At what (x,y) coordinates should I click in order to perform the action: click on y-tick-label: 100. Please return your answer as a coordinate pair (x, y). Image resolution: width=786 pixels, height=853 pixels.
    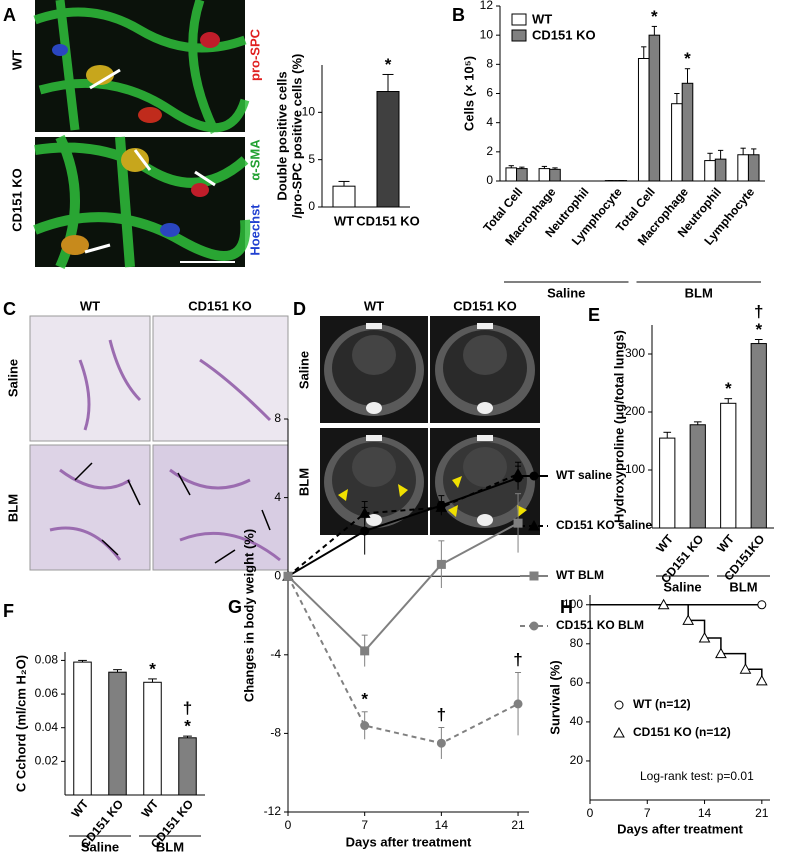
    Looking at the image, I should click on (573, 604).